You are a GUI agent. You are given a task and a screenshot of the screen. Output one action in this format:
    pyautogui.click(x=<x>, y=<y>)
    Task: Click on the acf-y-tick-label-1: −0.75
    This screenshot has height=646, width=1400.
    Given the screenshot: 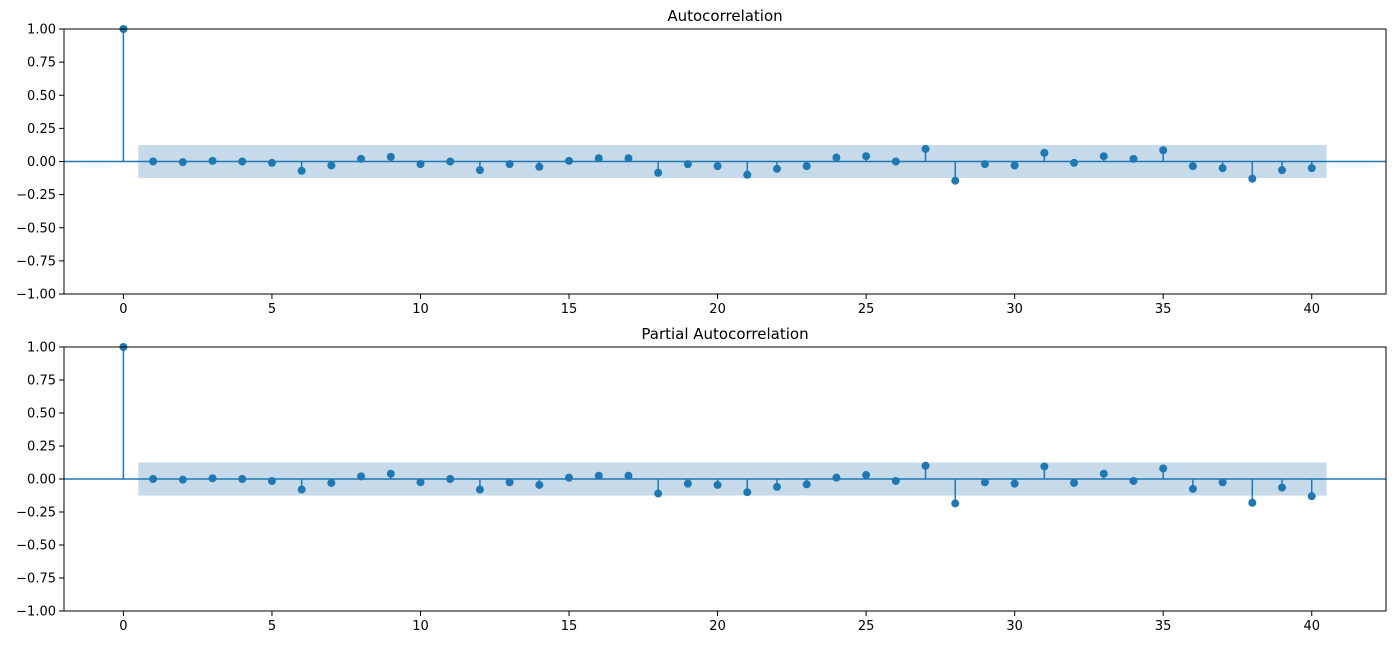 What is the action you would take?
    pyautogui.click(x=36, y=261)
    